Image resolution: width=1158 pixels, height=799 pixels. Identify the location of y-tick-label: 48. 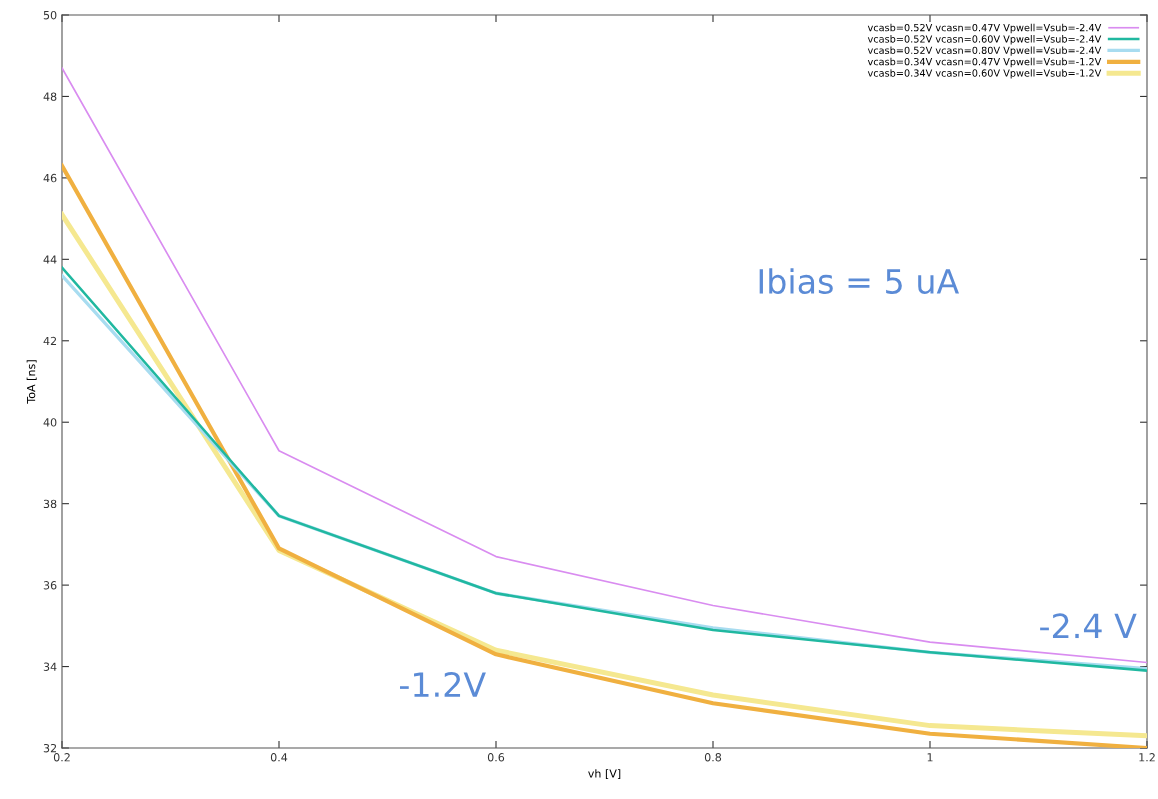
(50, 96).